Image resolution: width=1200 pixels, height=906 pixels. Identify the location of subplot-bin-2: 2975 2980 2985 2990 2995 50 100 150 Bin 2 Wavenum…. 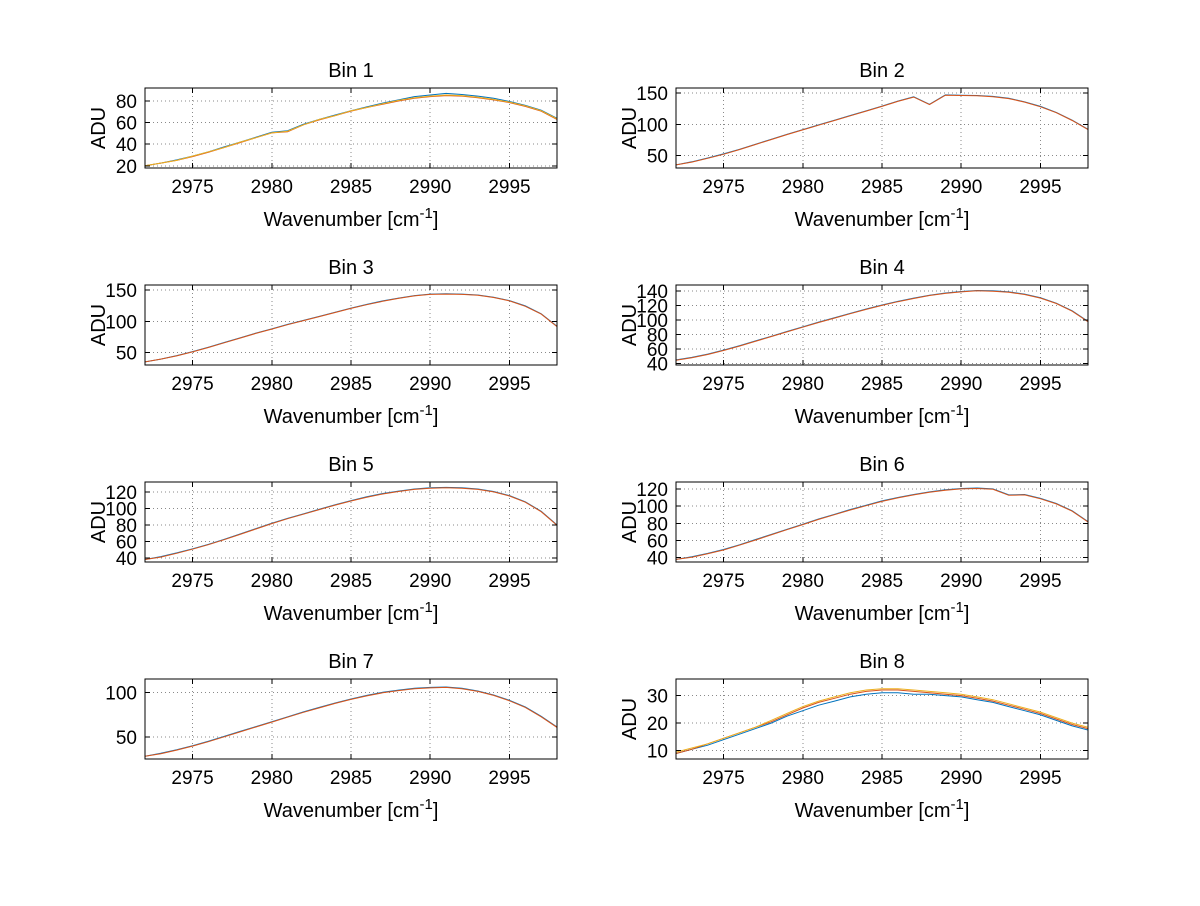
(854, 145).